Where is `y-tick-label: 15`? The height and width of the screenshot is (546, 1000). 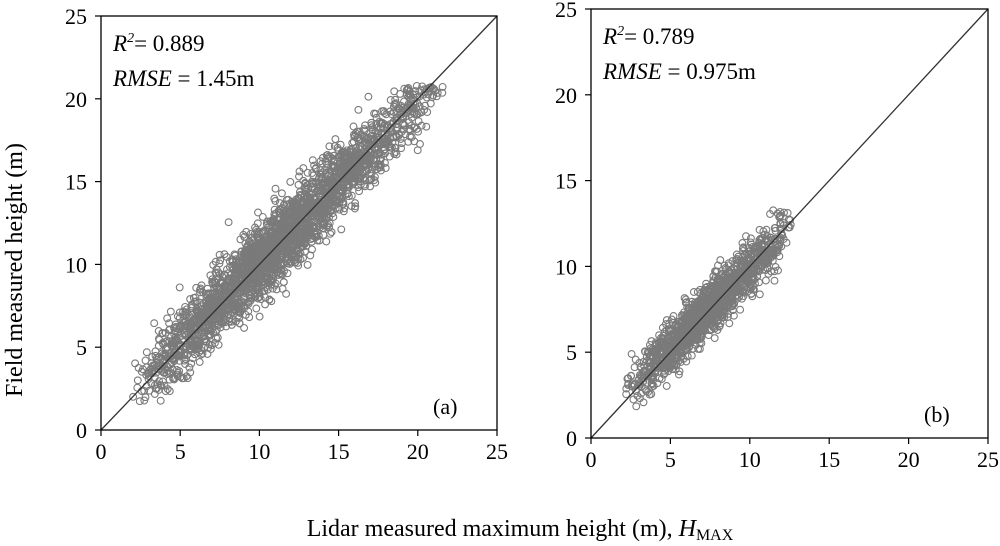
y-tick-label: 15 is located at coordinates (566, 181).